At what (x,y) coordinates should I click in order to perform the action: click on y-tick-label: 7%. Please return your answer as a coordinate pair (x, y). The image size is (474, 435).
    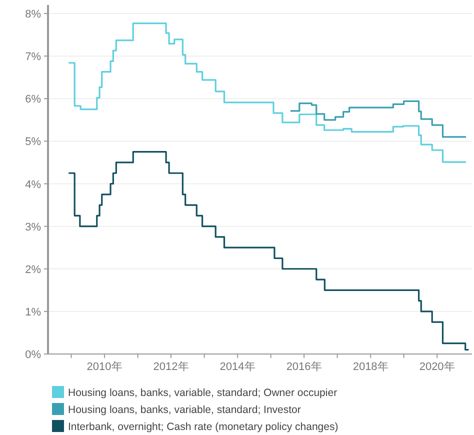
    Looking at the image, I should click on (33, 57).